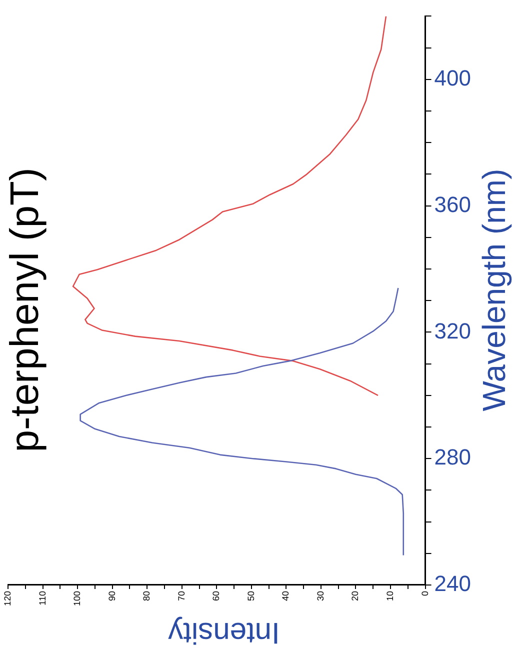 This screenshot has width=514, height=660. I want to click on text: p-terphenyl (pT), so click(25, 310).